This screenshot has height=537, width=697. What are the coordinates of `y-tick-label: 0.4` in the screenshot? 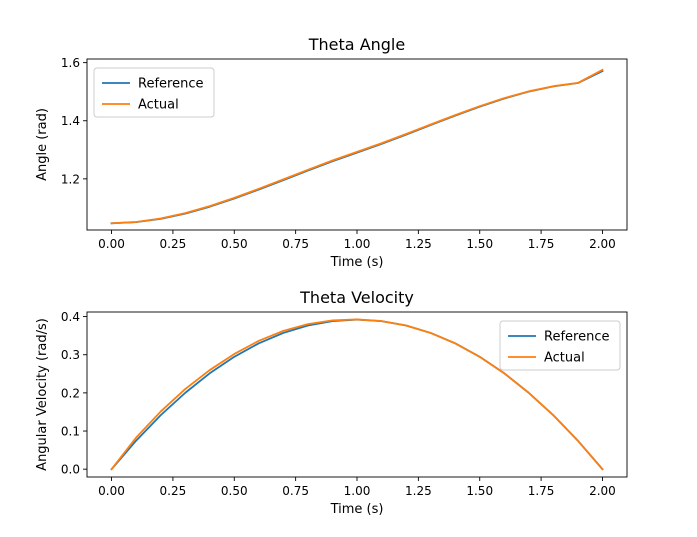 It's located at (70, 317).